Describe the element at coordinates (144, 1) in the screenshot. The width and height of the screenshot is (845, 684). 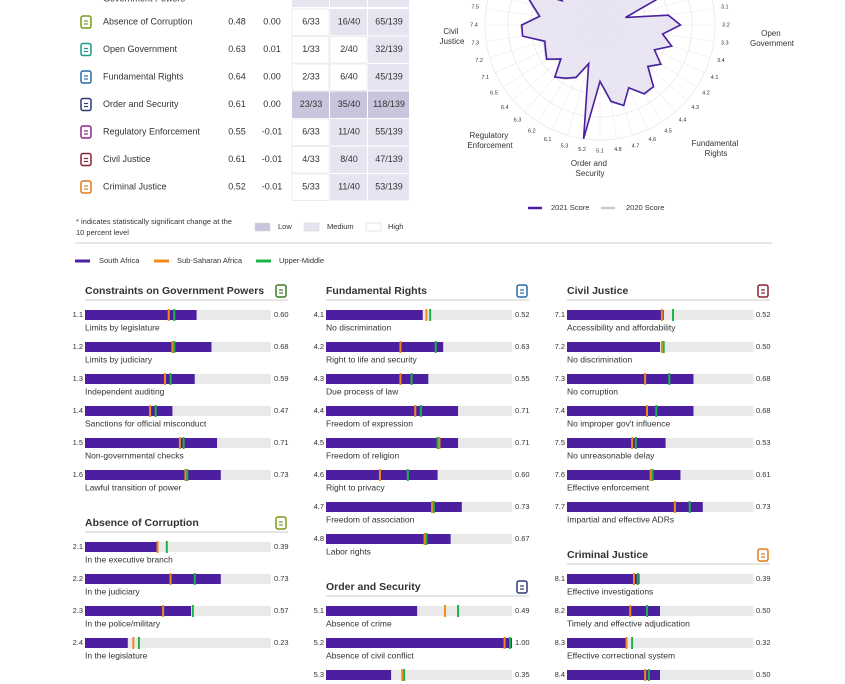
I see `clipped-row-name: Government Powers` at that location.